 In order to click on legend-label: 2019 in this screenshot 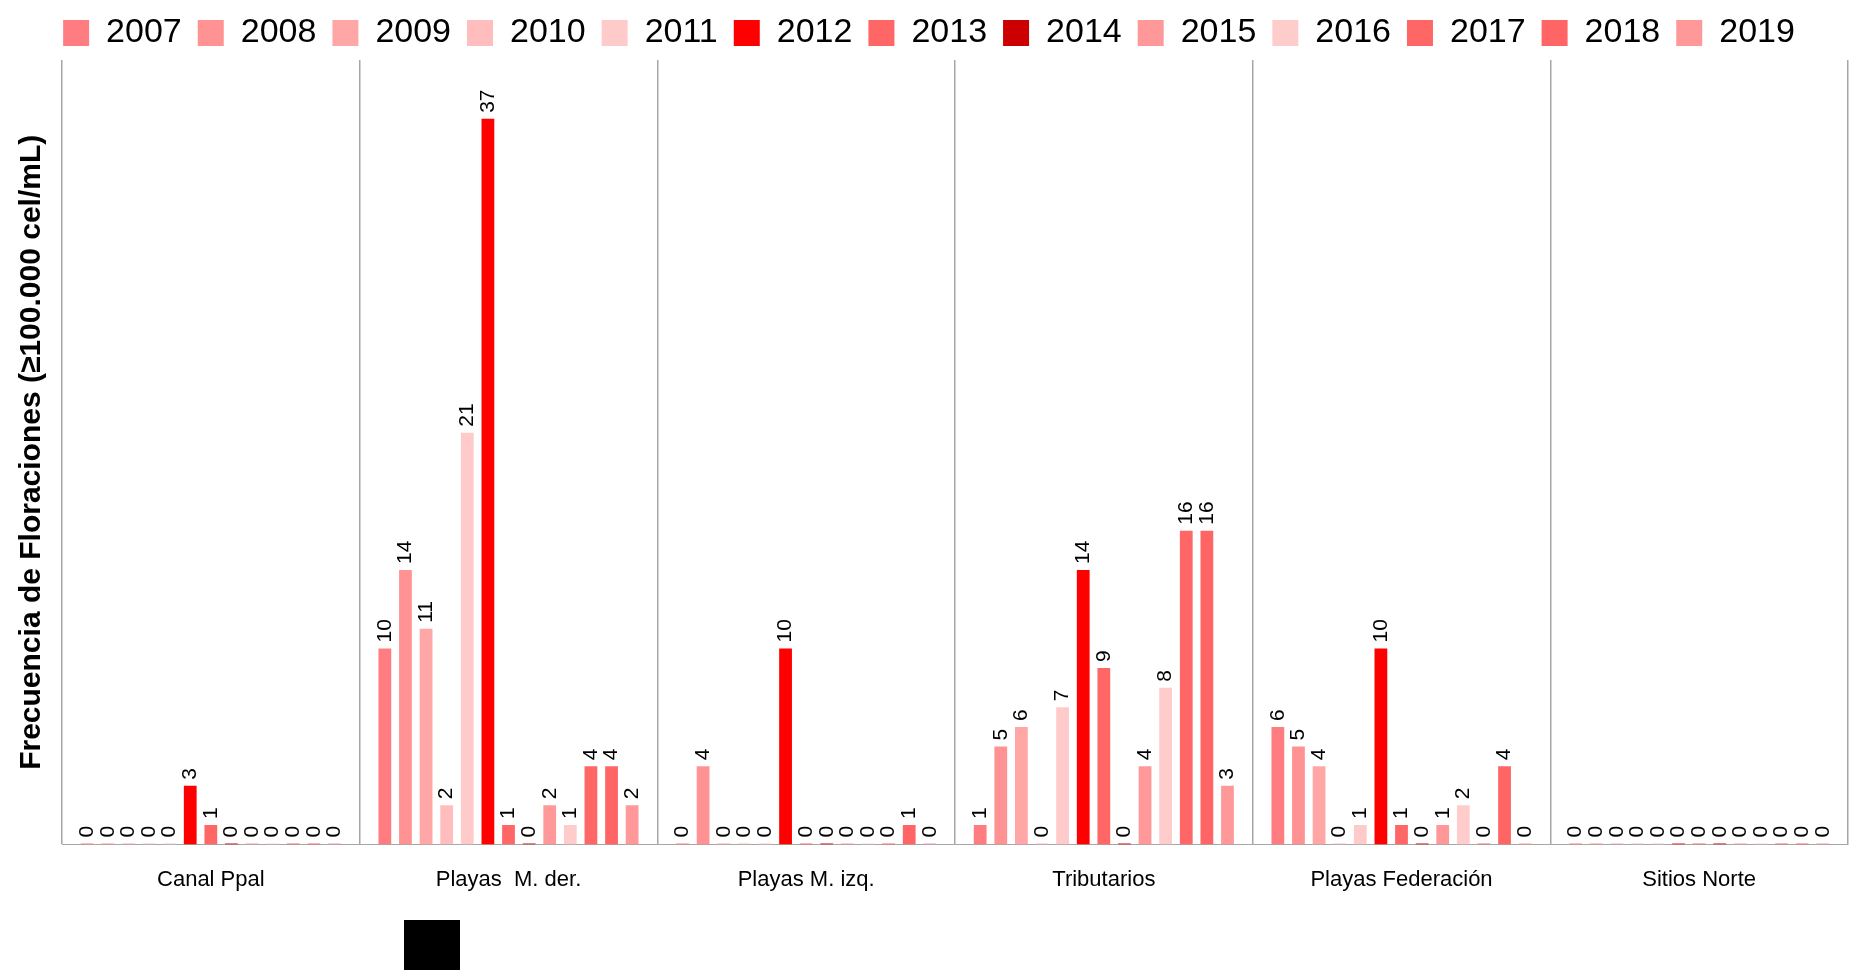, I will do `click(1757, 30)`.